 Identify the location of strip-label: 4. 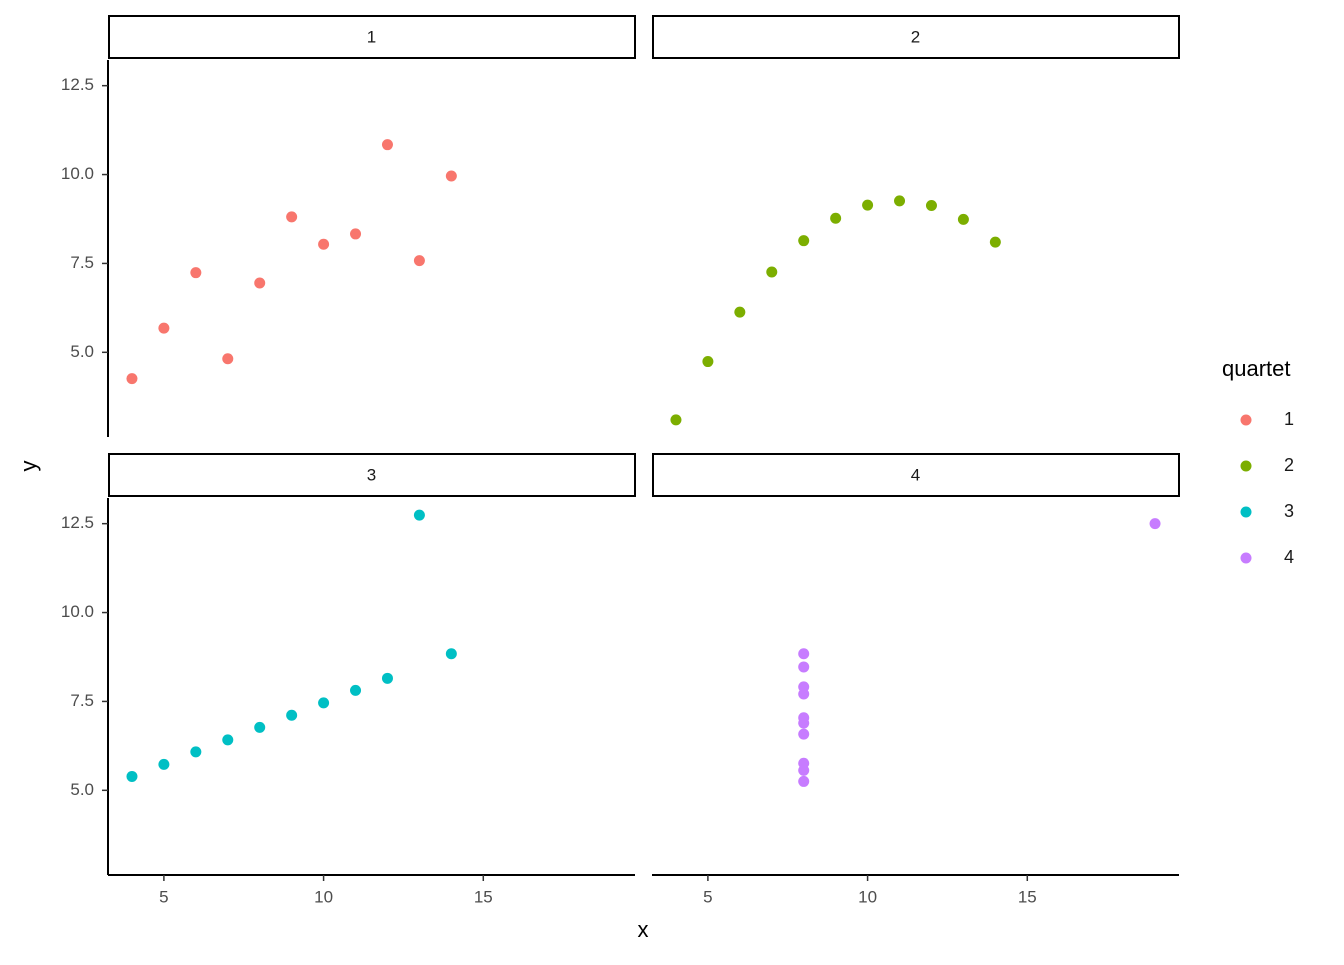
(915, 474).